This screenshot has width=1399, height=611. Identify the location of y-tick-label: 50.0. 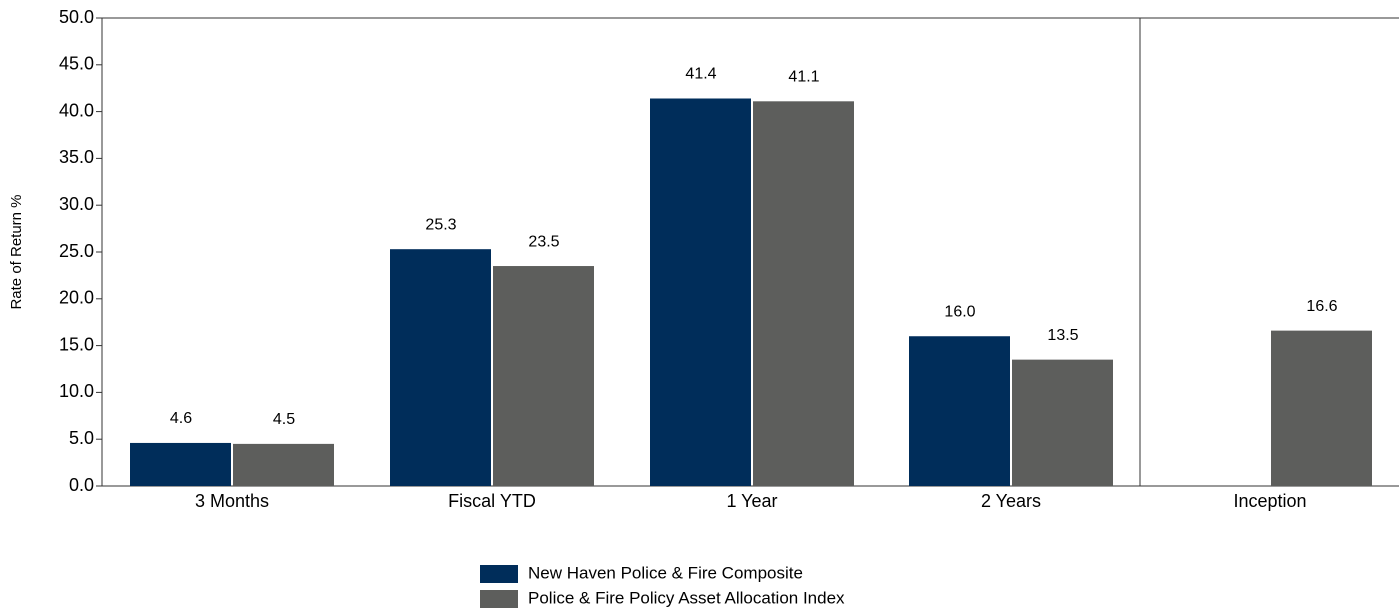
(76, 17).